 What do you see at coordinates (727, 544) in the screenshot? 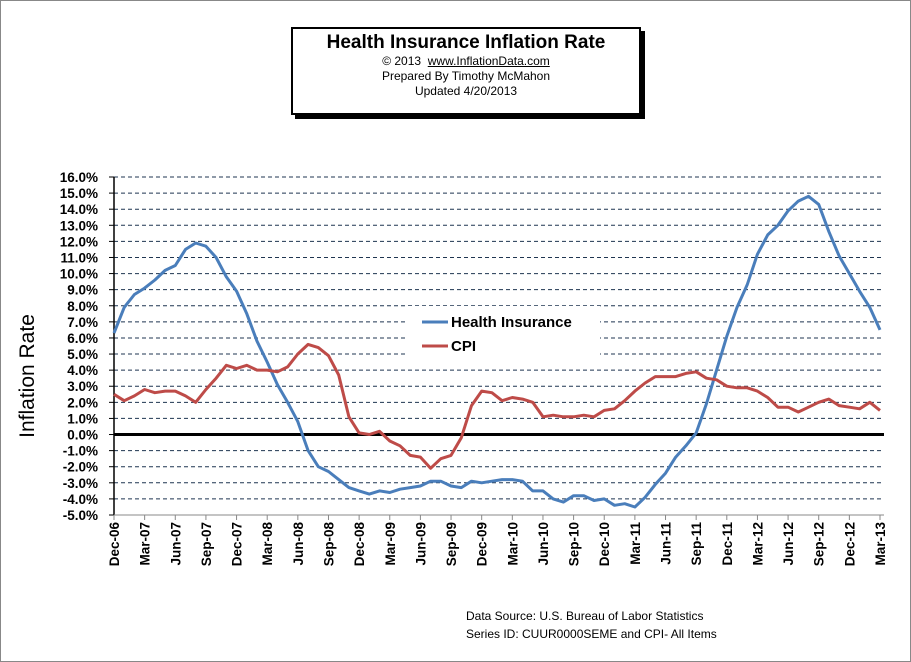
I see `x-tick-label: Dec-11` at bounding box center [727, 544].